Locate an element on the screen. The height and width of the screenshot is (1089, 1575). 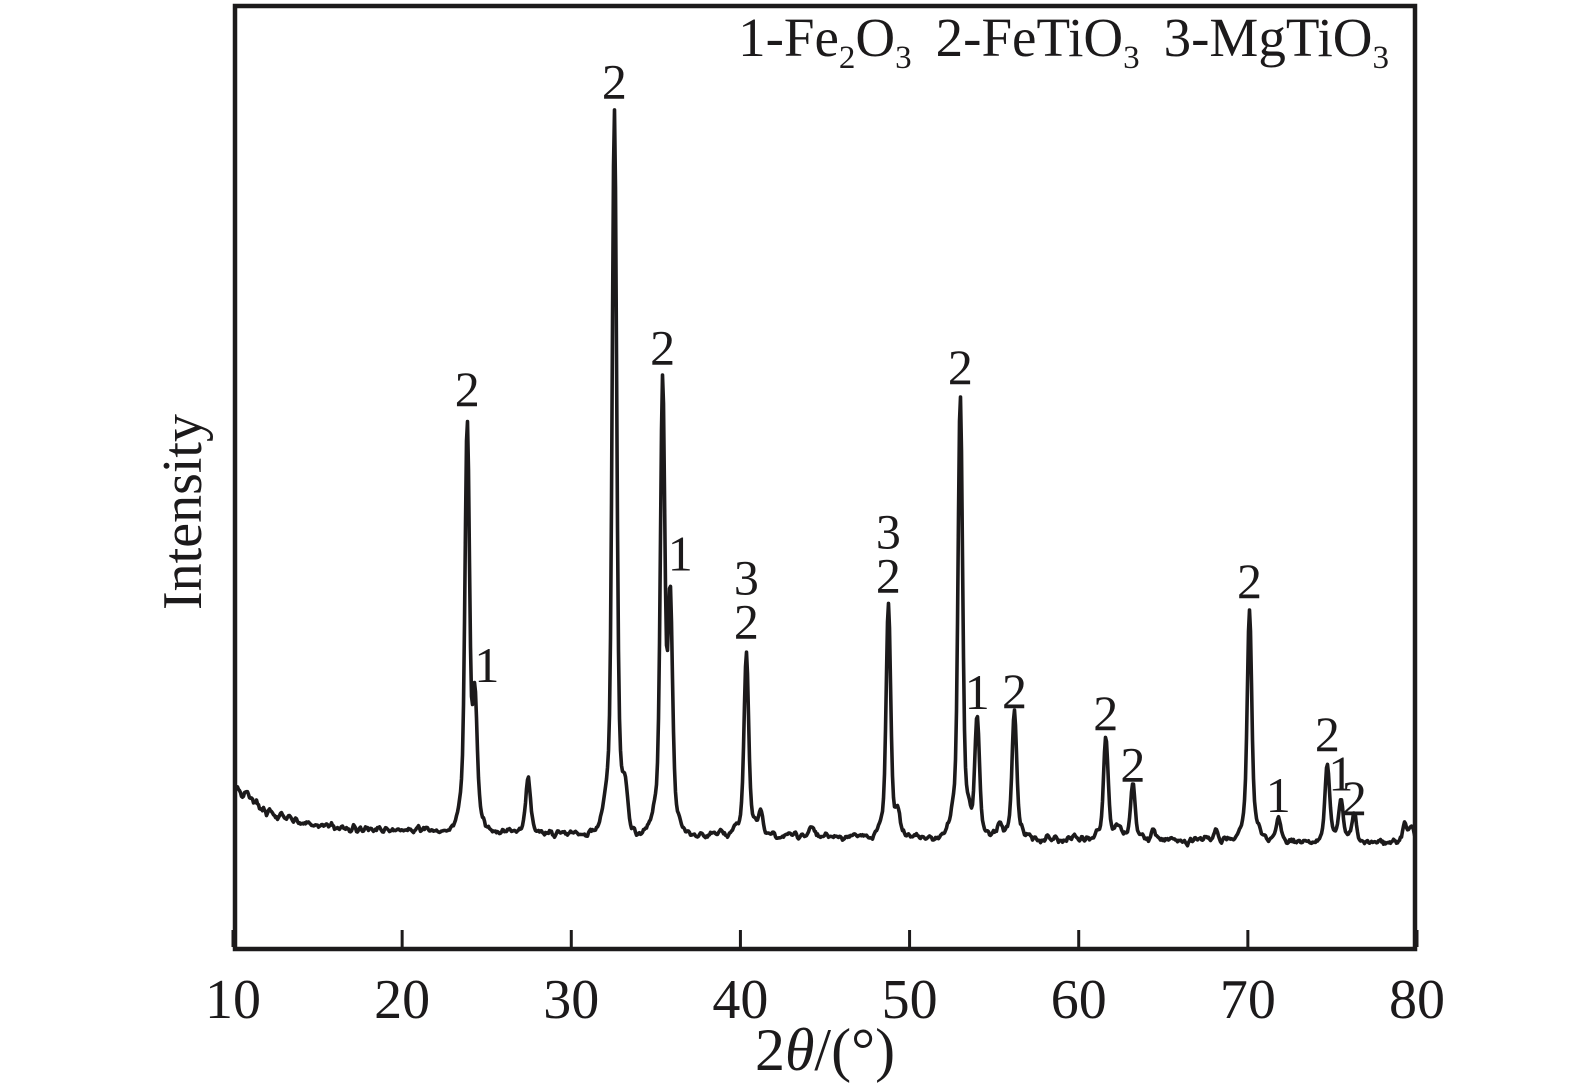
peak-label-2-at-70.1: 2 is located at coordinates (1249, 581).